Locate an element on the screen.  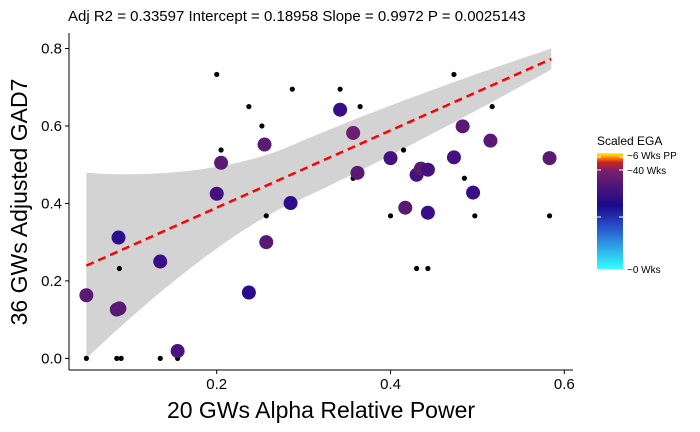
legend-label-0wks: ~0 Wks is located at coordinates (644, 270).